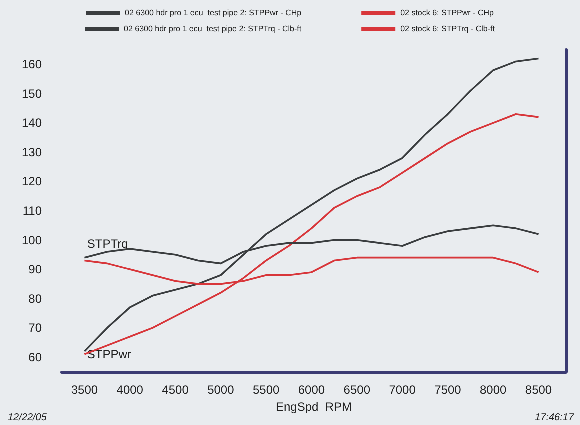 This screenshot has height=425, width=580. What do you see at coordinates (32, 65) in the screenshot?
I see `y-tick-label: 160` at bounding box center [32, 65].